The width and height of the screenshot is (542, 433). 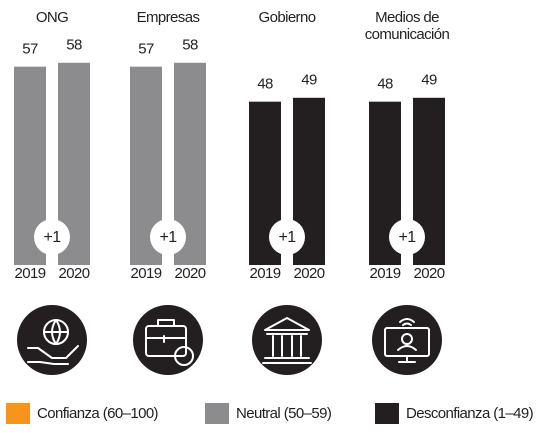 What do you see at coordinates (284, 413) in the screenshot?
I see `legend-label: Neutral (50–59)` at bounding box center [284, 413].